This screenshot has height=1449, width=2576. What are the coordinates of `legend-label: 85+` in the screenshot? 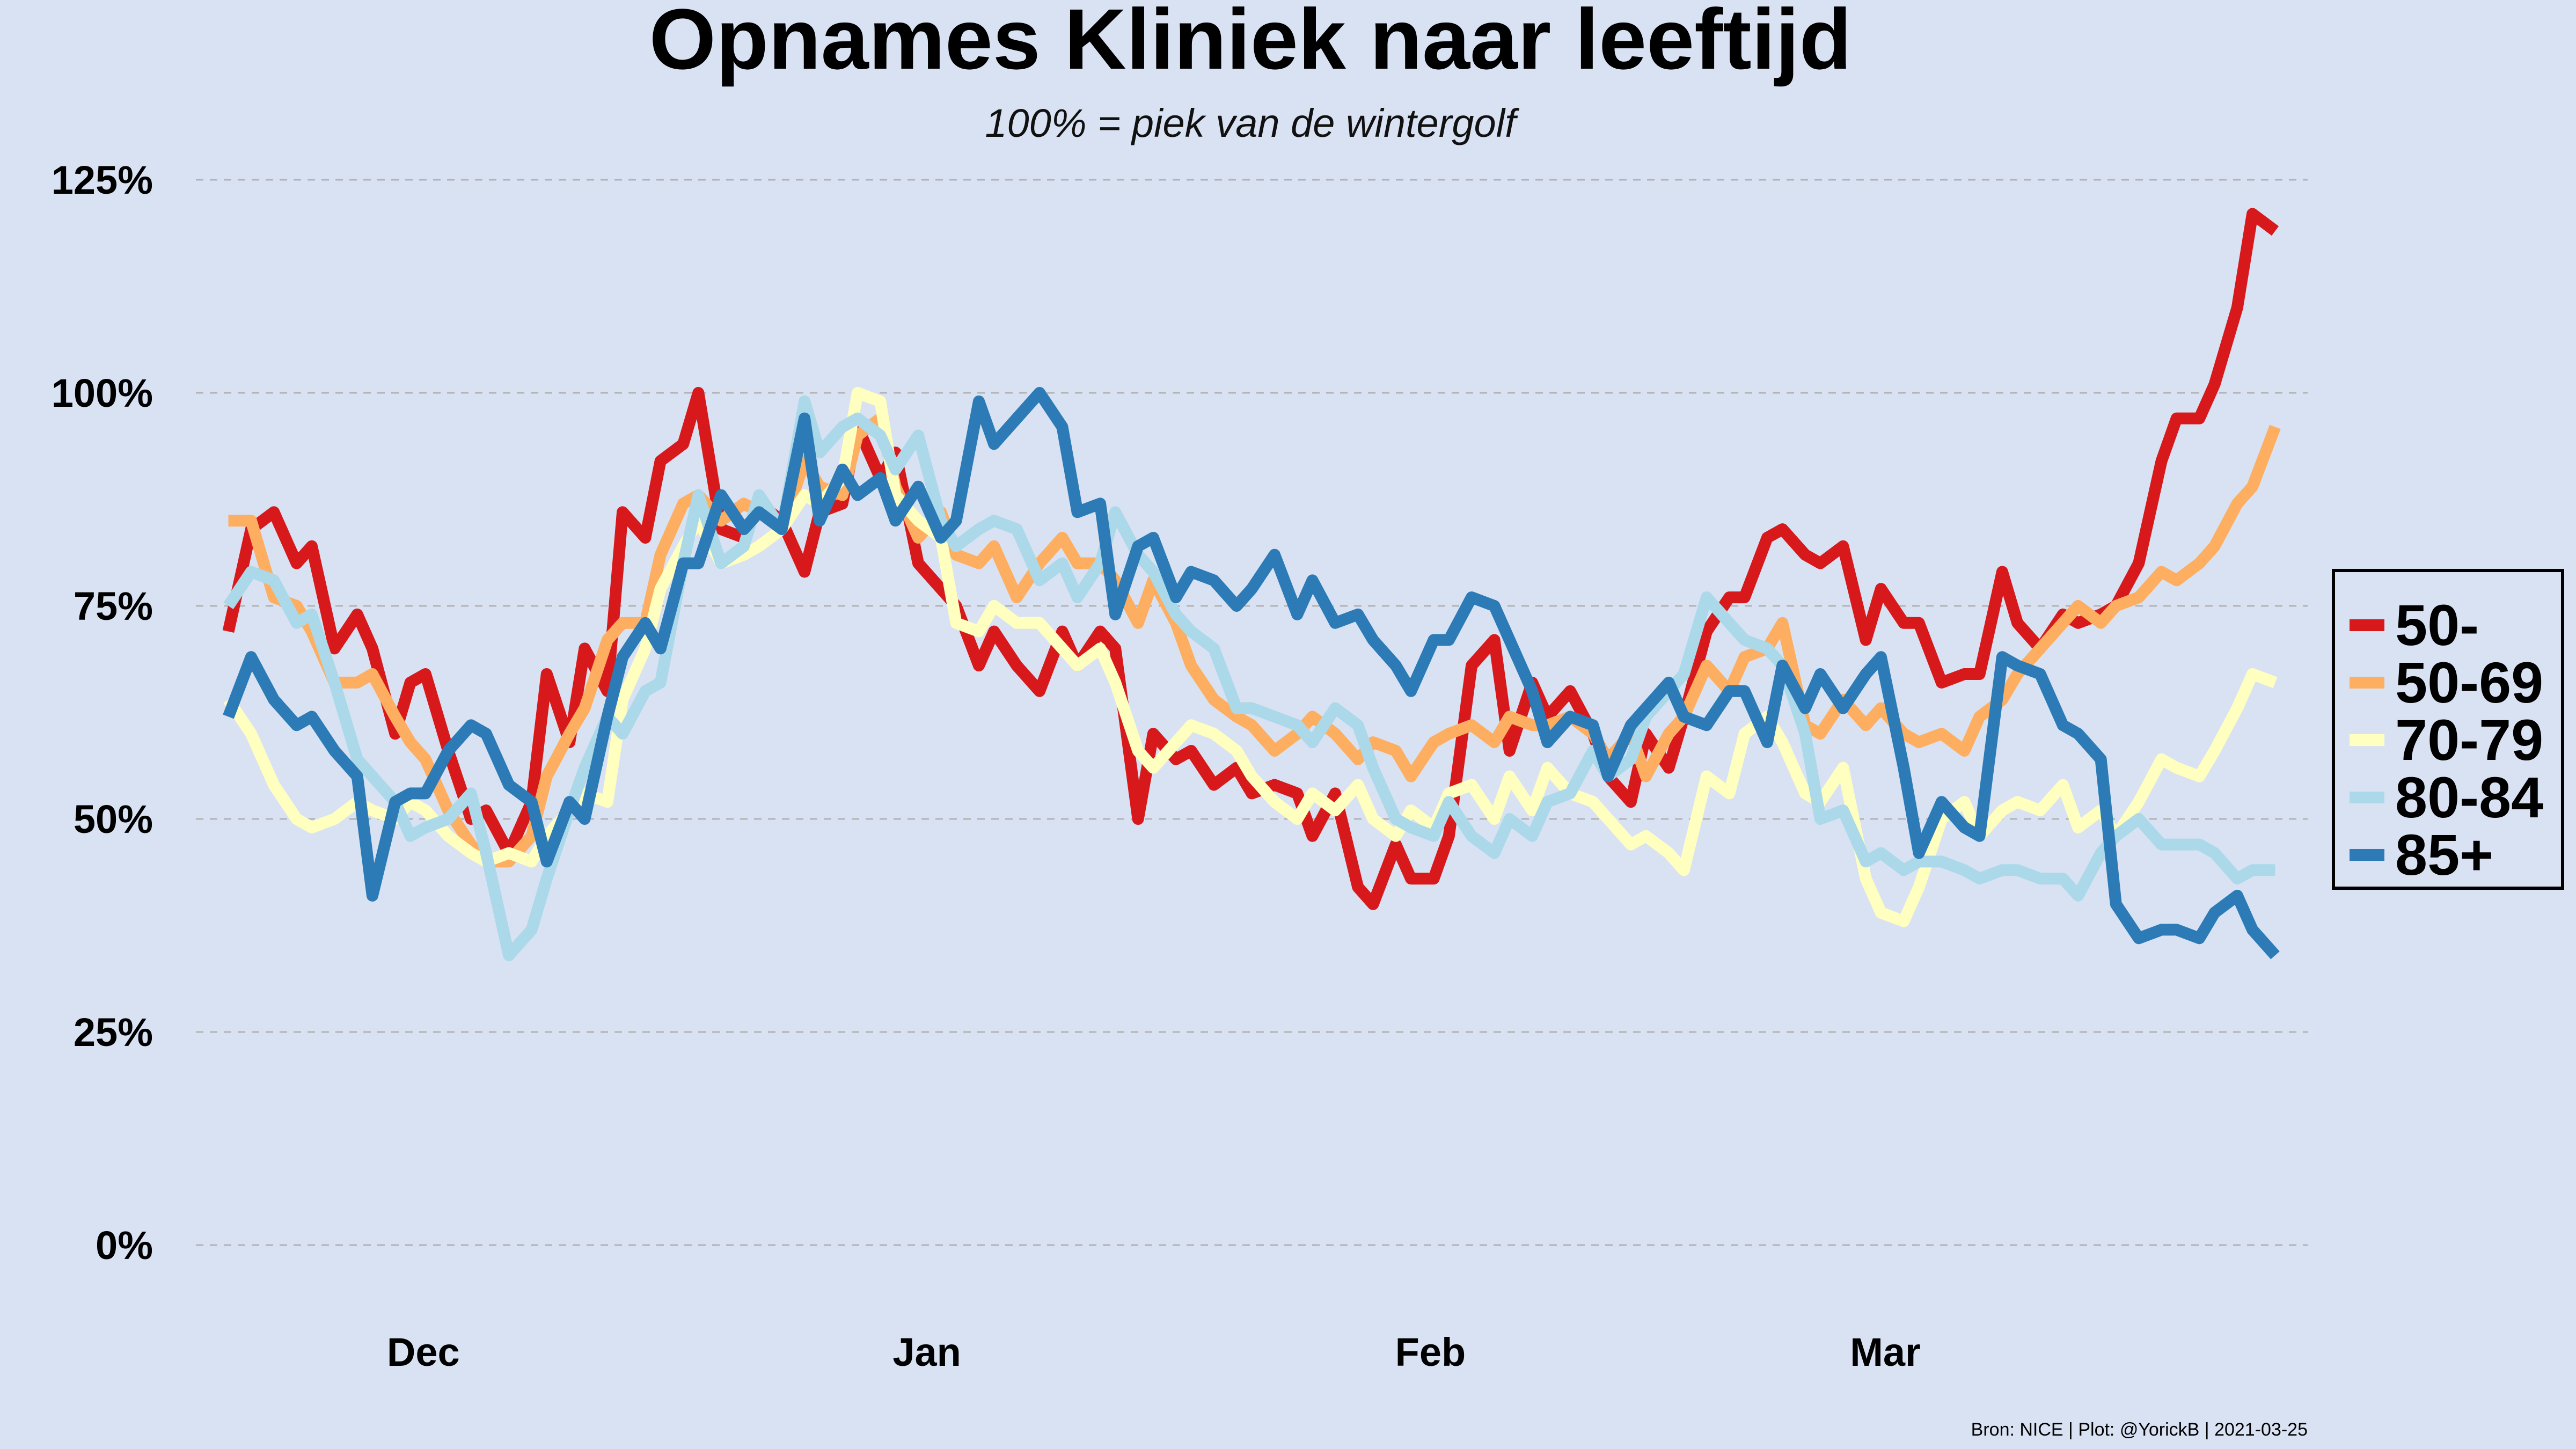 It's located at (2444, 854).